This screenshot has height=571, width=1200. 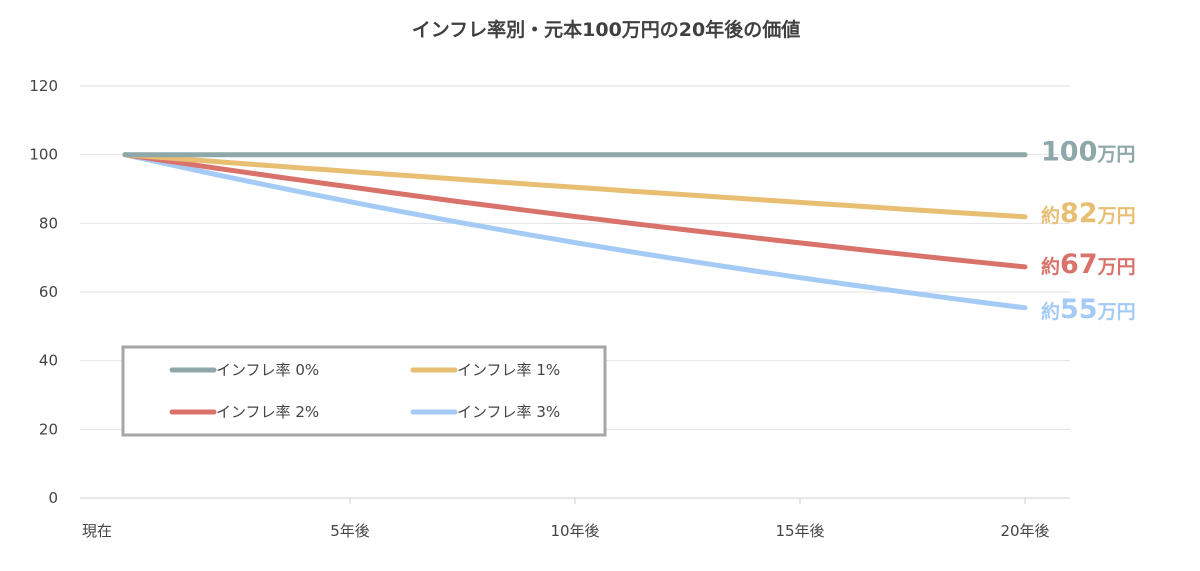 What do you see at coordinates (43, 155) in the screenshot?
I see `y-tick-label: 100` at bounding box center [43, 155].